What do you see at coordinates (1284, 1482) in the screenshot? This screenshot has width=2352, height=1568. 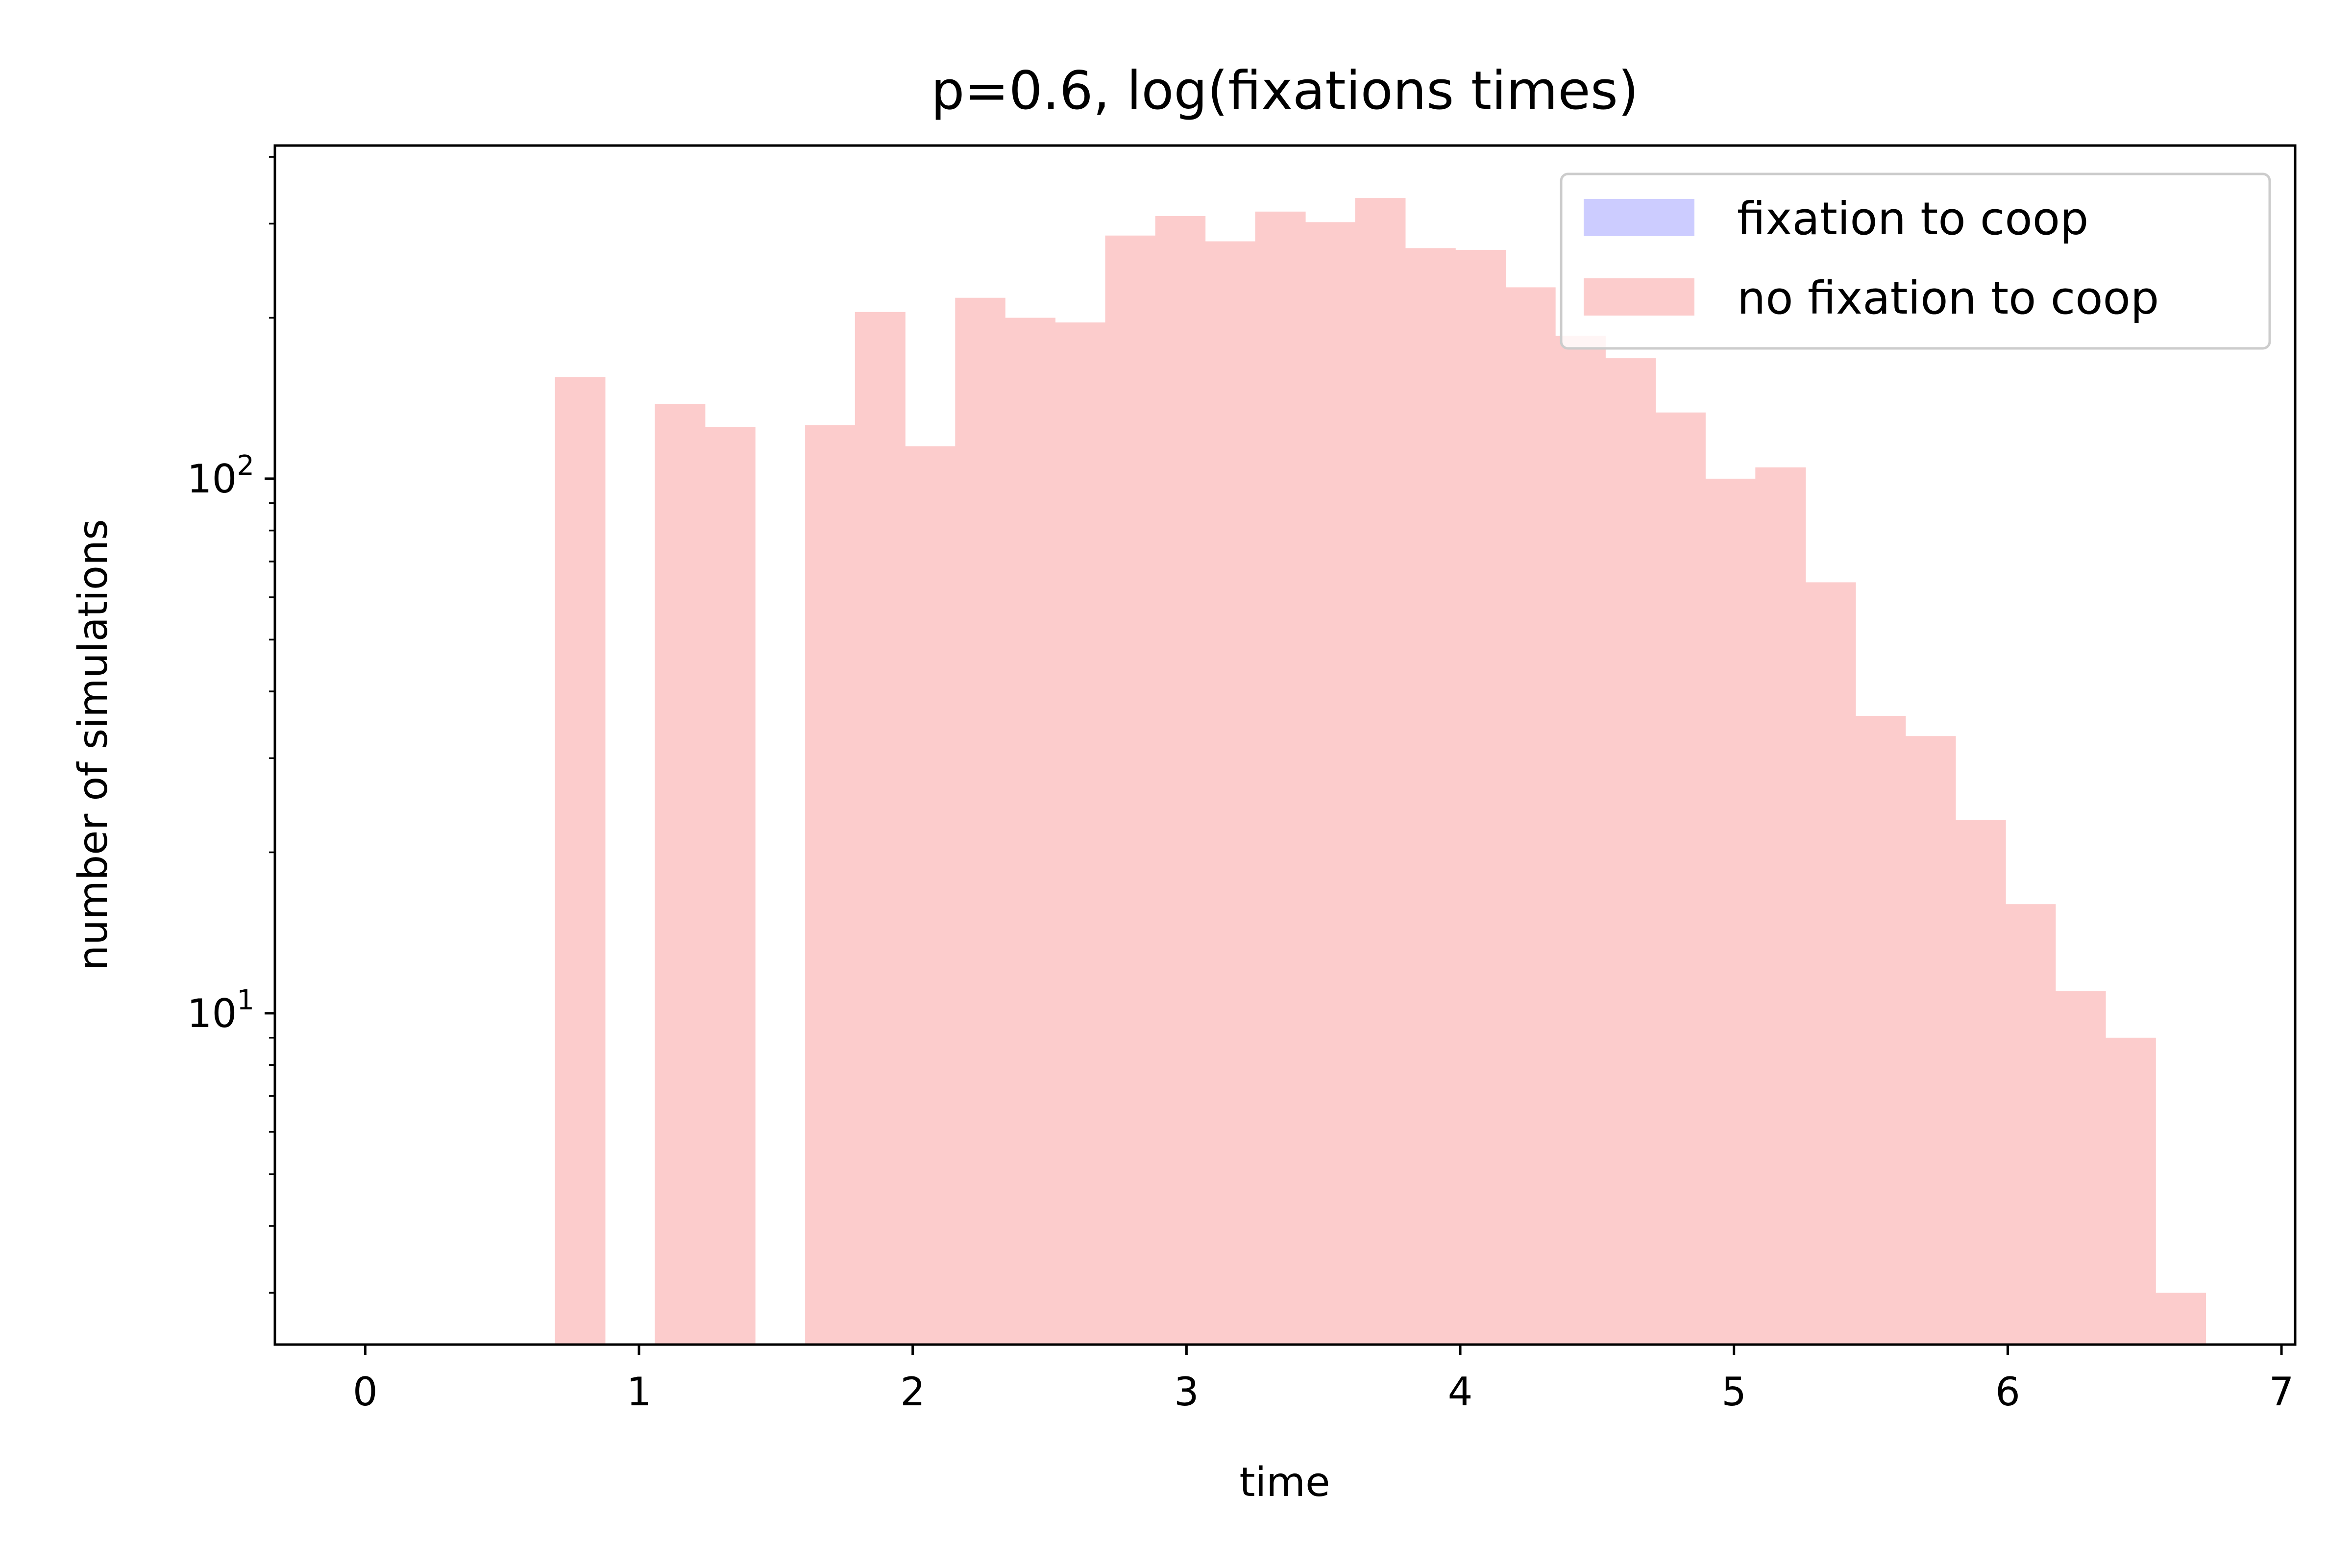 I see `x-axis-label: time` at bounding box center [1284, 1482].